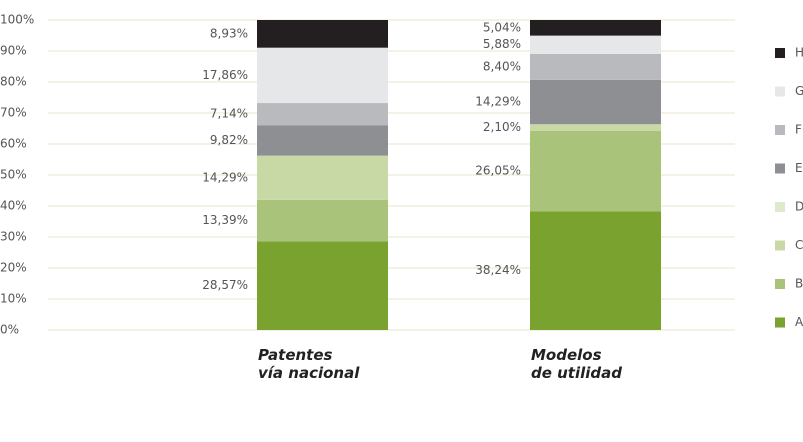 Image resolution: width=803 pixels, height=442 pixels. What do you see at coordinates (502, 127) in the screenshot?
I see `value-label: 2,10%` at bounding box center [502, 127].